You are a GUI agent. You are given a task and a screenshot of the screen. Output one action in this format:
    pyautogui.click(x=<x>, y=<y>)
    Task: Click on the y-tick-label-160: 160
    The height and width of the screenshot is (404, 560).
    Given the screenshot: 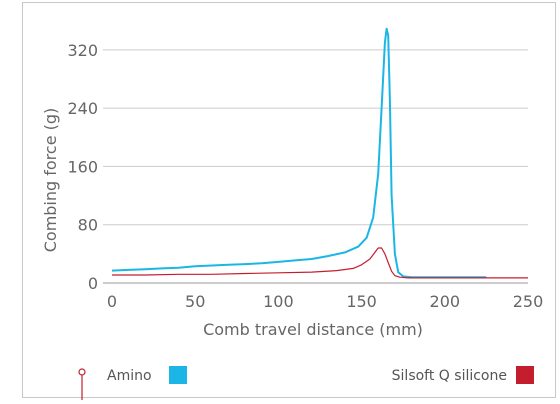 What is the action you would take?
    pyautogui.click(x=82, y=166)
    